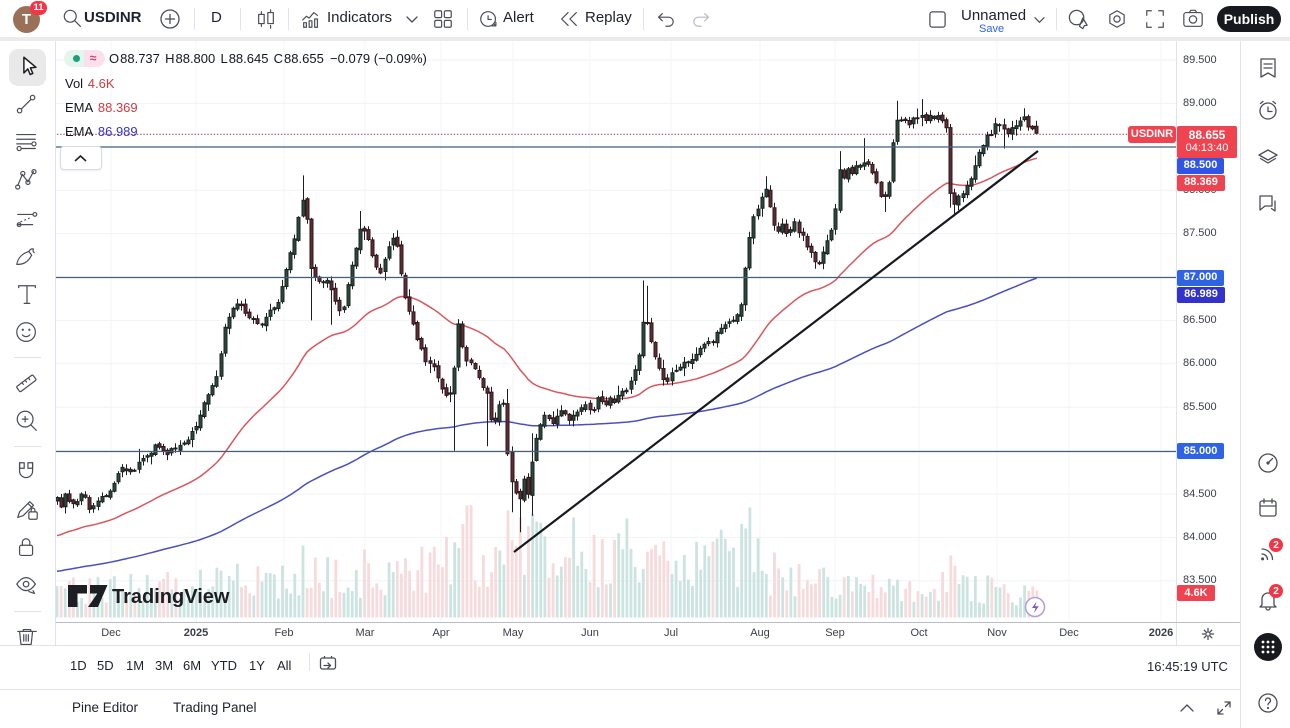 This screenshot has width=1290, height=728. I want to click on svg-text: TradingView, so click(171, 597).